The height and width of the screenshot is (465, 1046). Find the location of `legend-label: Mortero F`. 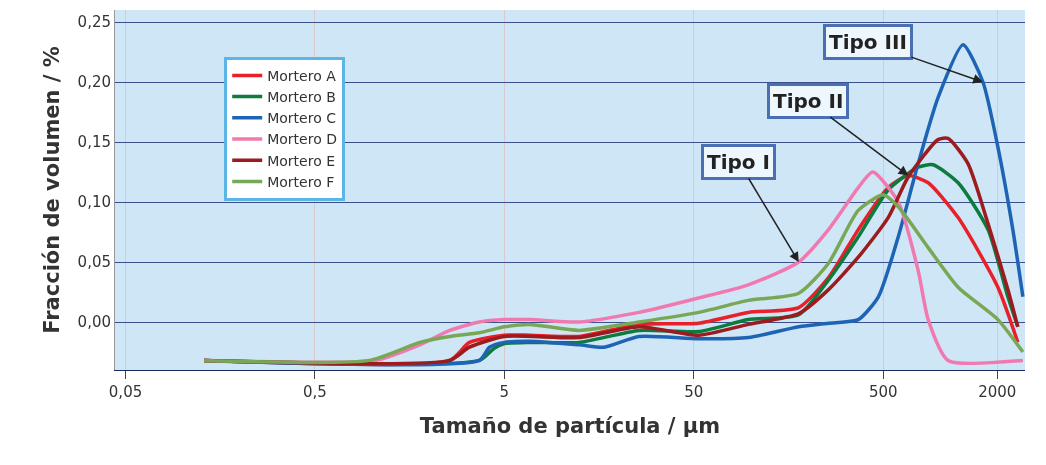

legend-label: Mortero F is located at coordinates (301, 181).